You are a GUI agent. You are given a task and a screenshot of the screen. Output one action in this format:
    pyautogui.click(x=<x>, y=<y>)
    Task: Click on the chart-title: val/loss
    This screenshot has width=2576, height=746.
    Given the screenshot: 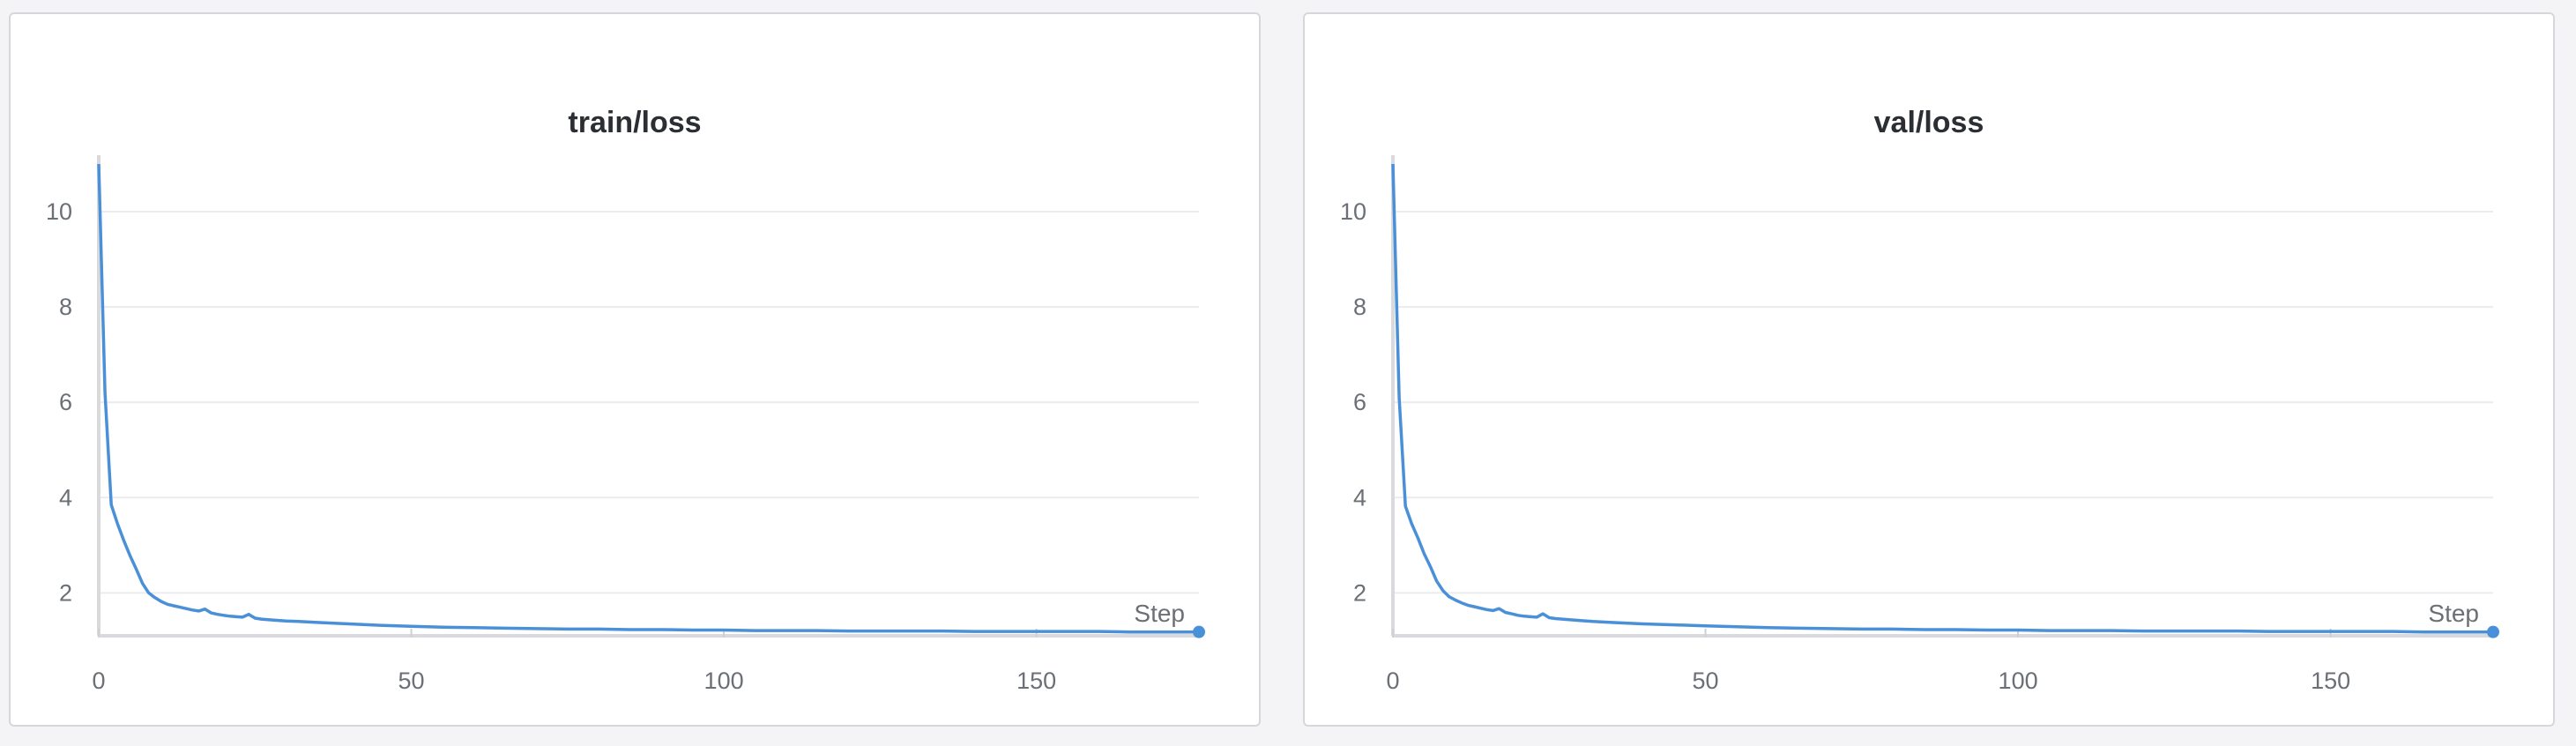 What is the action you would take?
    pyautogui.click(x=1929, y=123)
    